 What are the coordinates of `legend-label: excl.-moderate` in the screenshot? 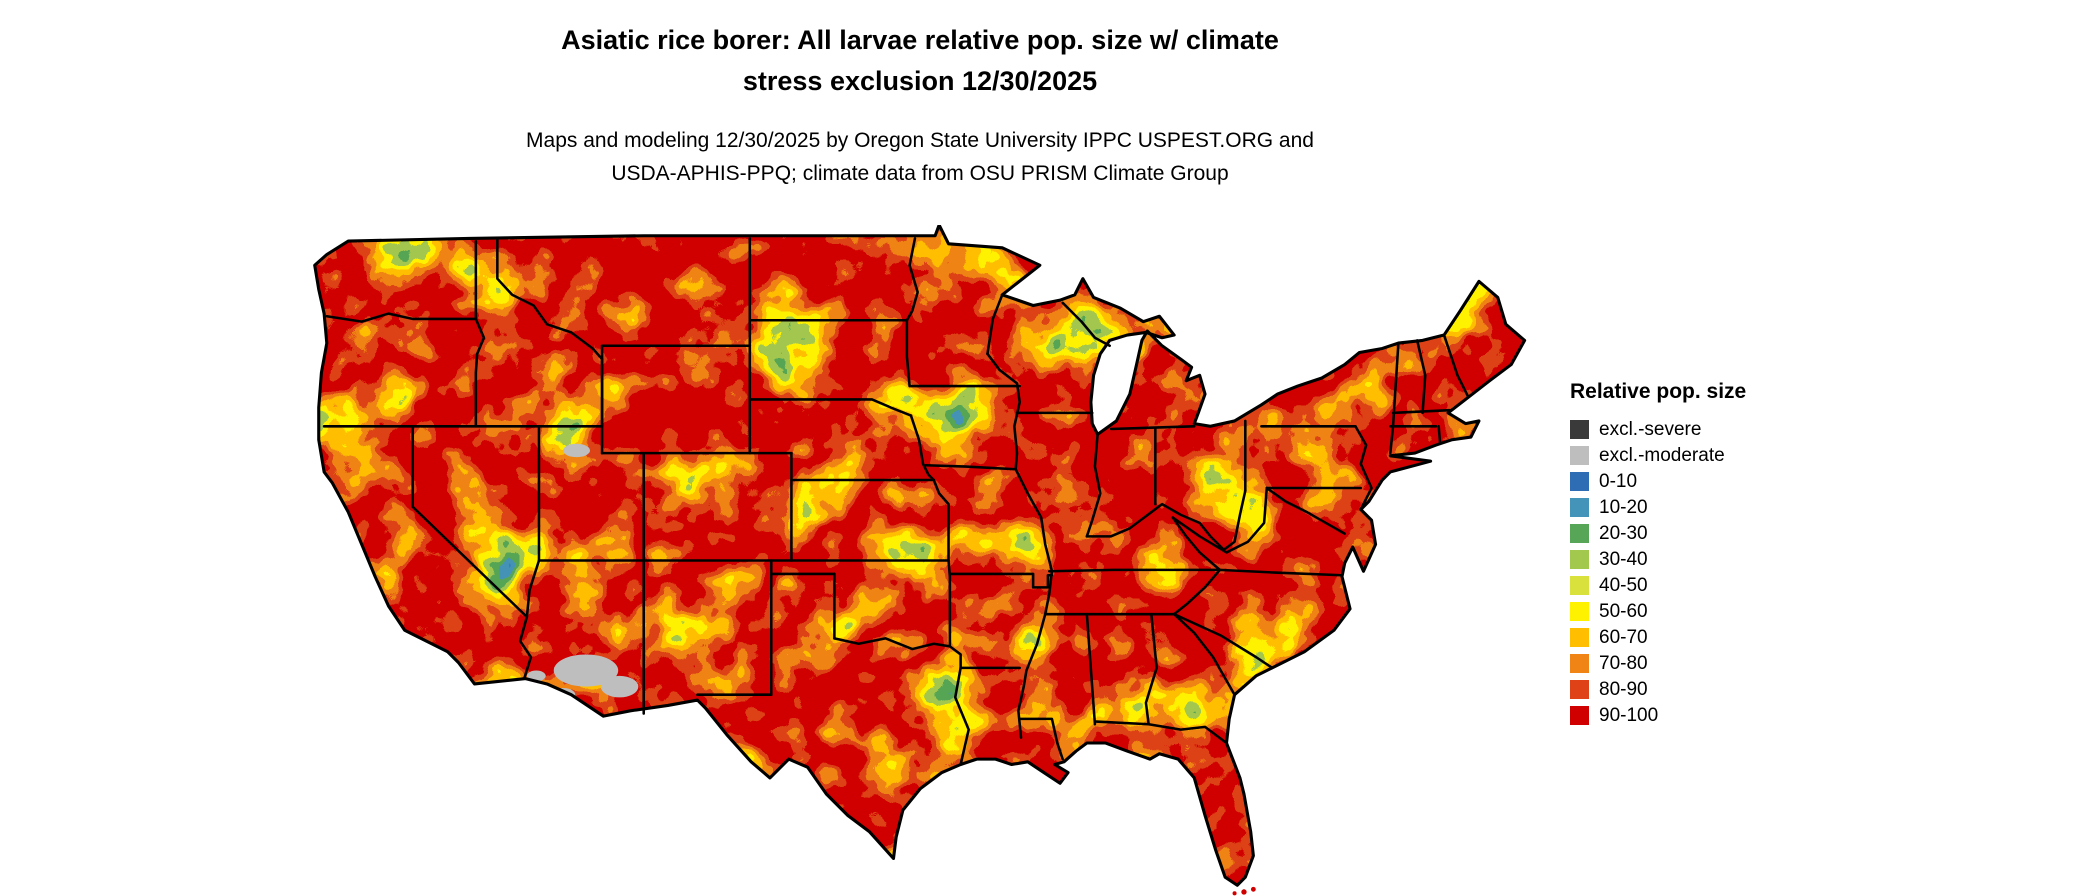 It's located at (1662, 455).